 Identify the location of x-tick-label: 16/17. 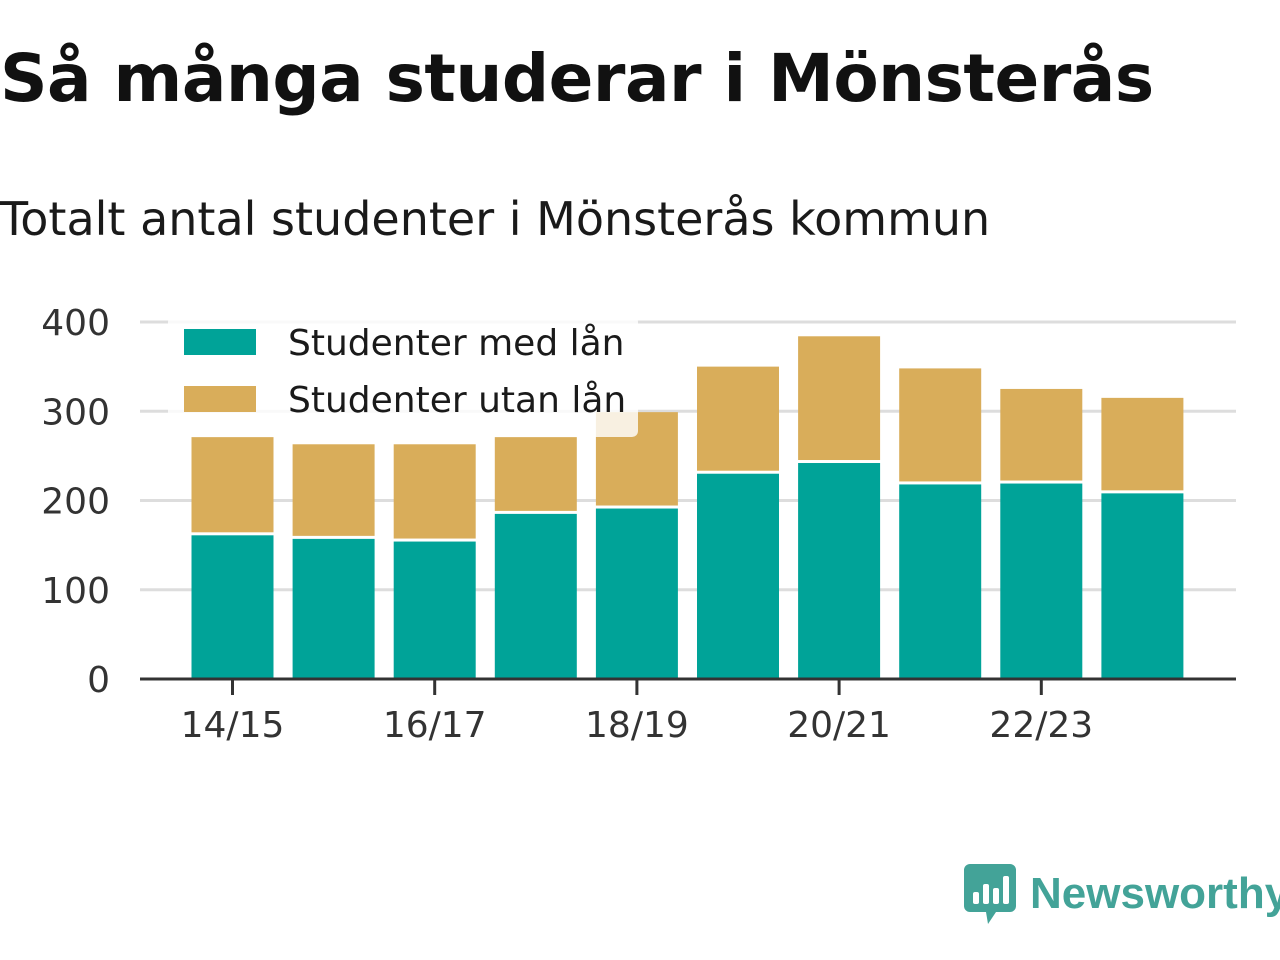
(435, 725).